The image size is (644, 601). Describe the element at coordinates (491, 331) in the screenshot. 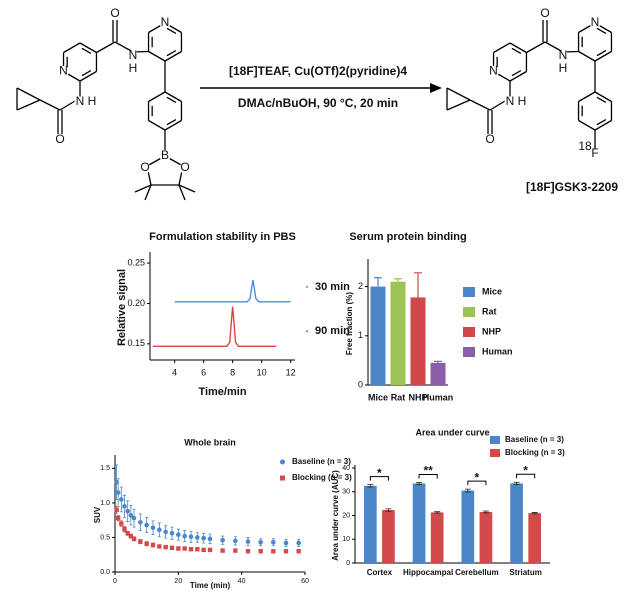

I see `legend-label: NHP` at that location.